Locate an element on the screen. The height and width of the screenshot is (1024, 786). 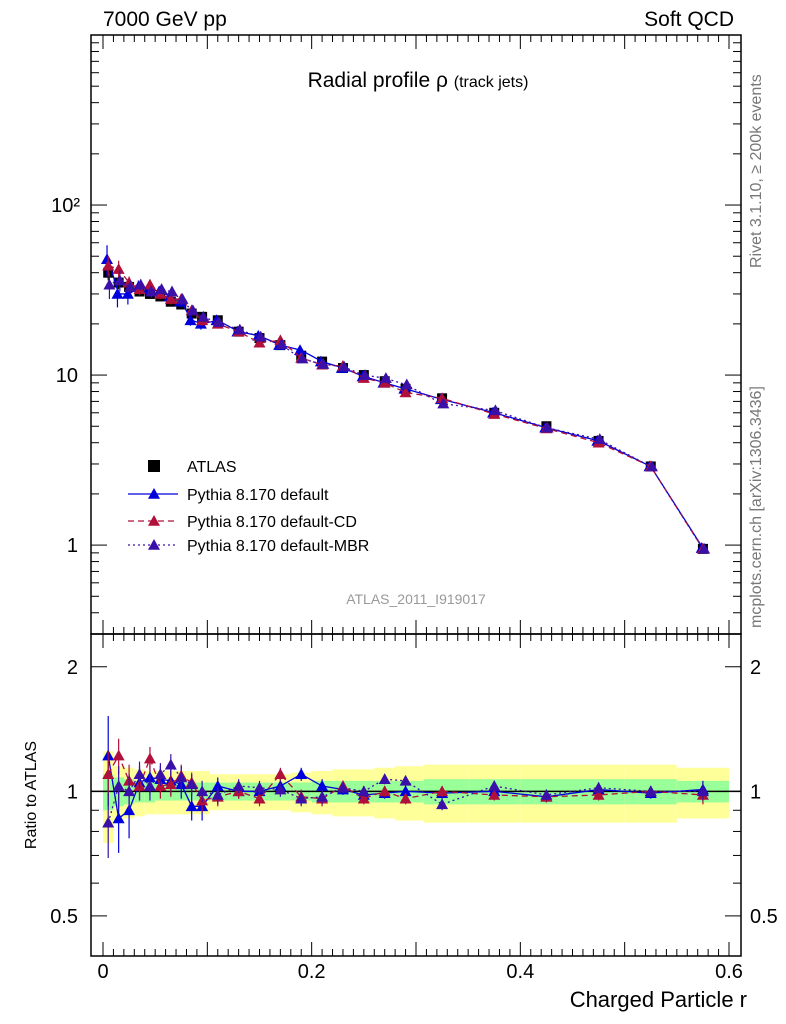
ratio-y-tick-label: 1 is located at coordinates (72, 792).